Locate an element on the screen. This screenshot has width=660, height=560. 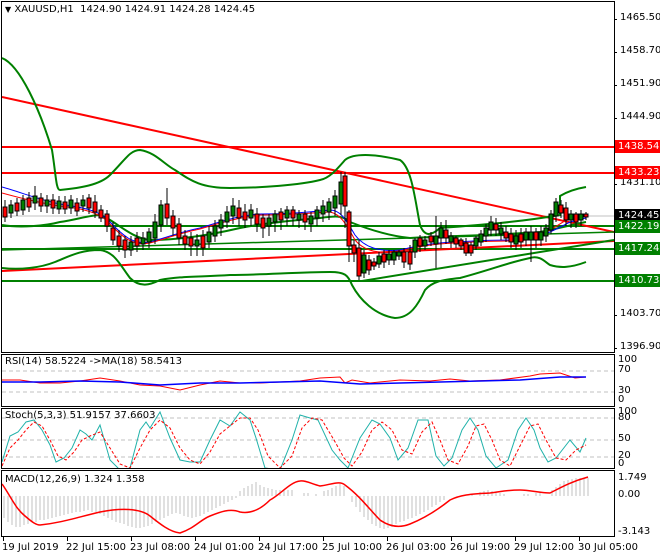
price-tick: 1444.90 is located at coordinates (640, 116).